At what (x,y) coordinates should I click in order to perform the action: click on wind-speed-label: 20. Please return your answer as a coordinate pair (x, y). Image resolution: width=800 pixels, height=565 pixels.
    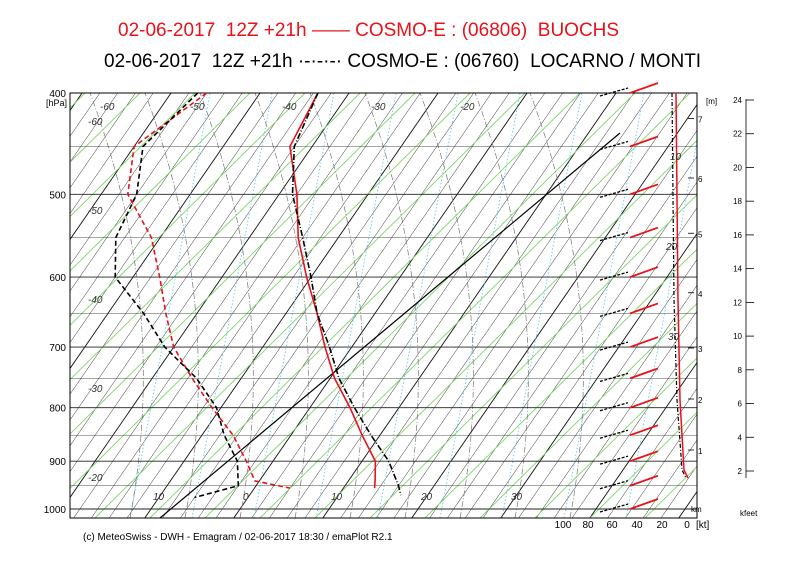
    Looking at the image, I should click on (671, 247).